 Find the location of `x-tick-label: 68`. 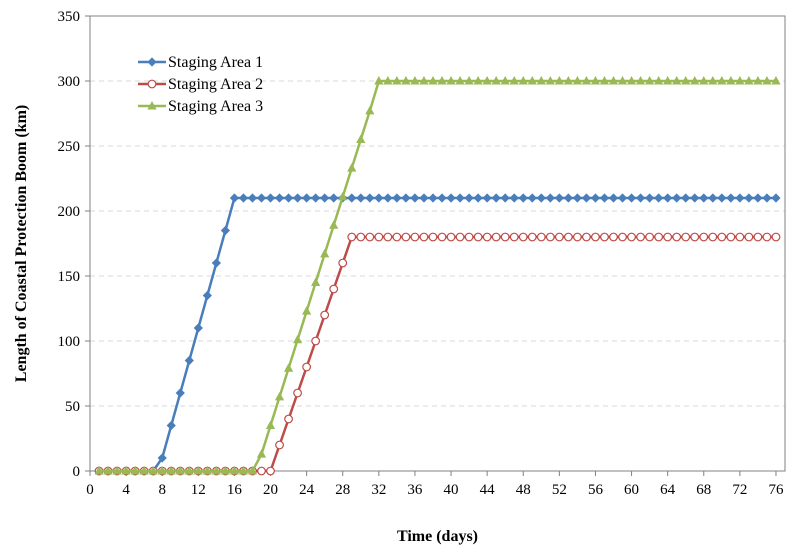

x-tick-label: 68 is located at coordinates (703, 490).